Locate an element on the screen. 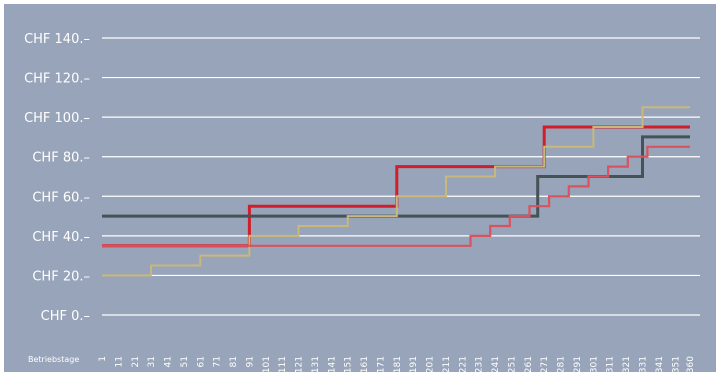  x-tick-label: 331 is located at coordinates (644, 364).